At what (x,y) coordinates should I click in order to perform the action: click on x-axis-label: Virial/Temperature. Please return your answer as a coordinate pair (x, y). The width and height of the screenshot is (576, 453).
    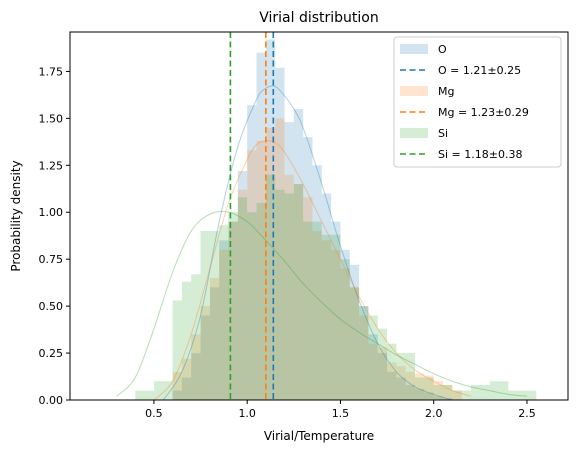
    Looking at the image, I should click on (319, 436).